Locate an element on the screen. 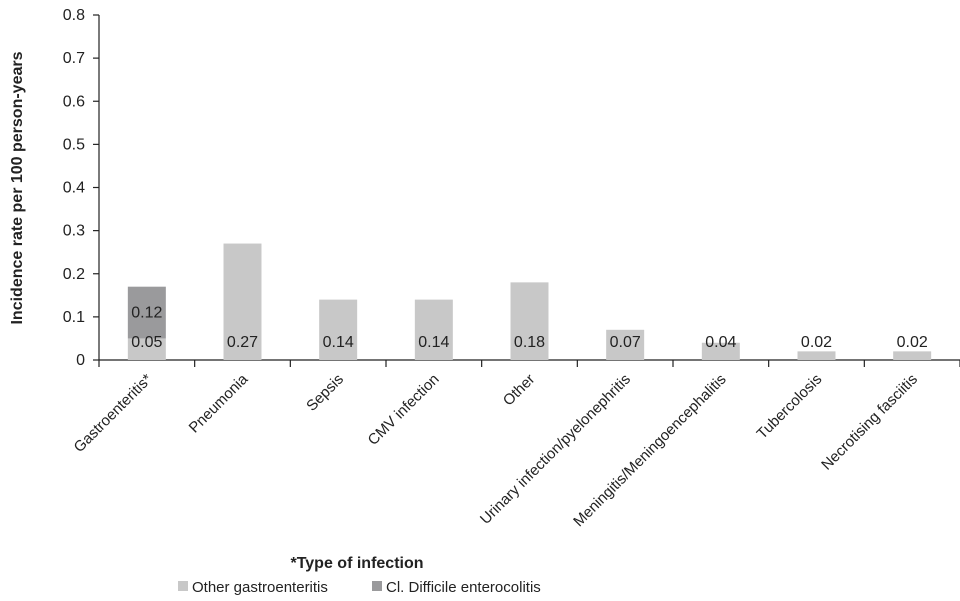 The width and height of the screenshot is (960, 601). category-label: Meningitis/Meningoencephalitis is located at coordinates (649, 450).